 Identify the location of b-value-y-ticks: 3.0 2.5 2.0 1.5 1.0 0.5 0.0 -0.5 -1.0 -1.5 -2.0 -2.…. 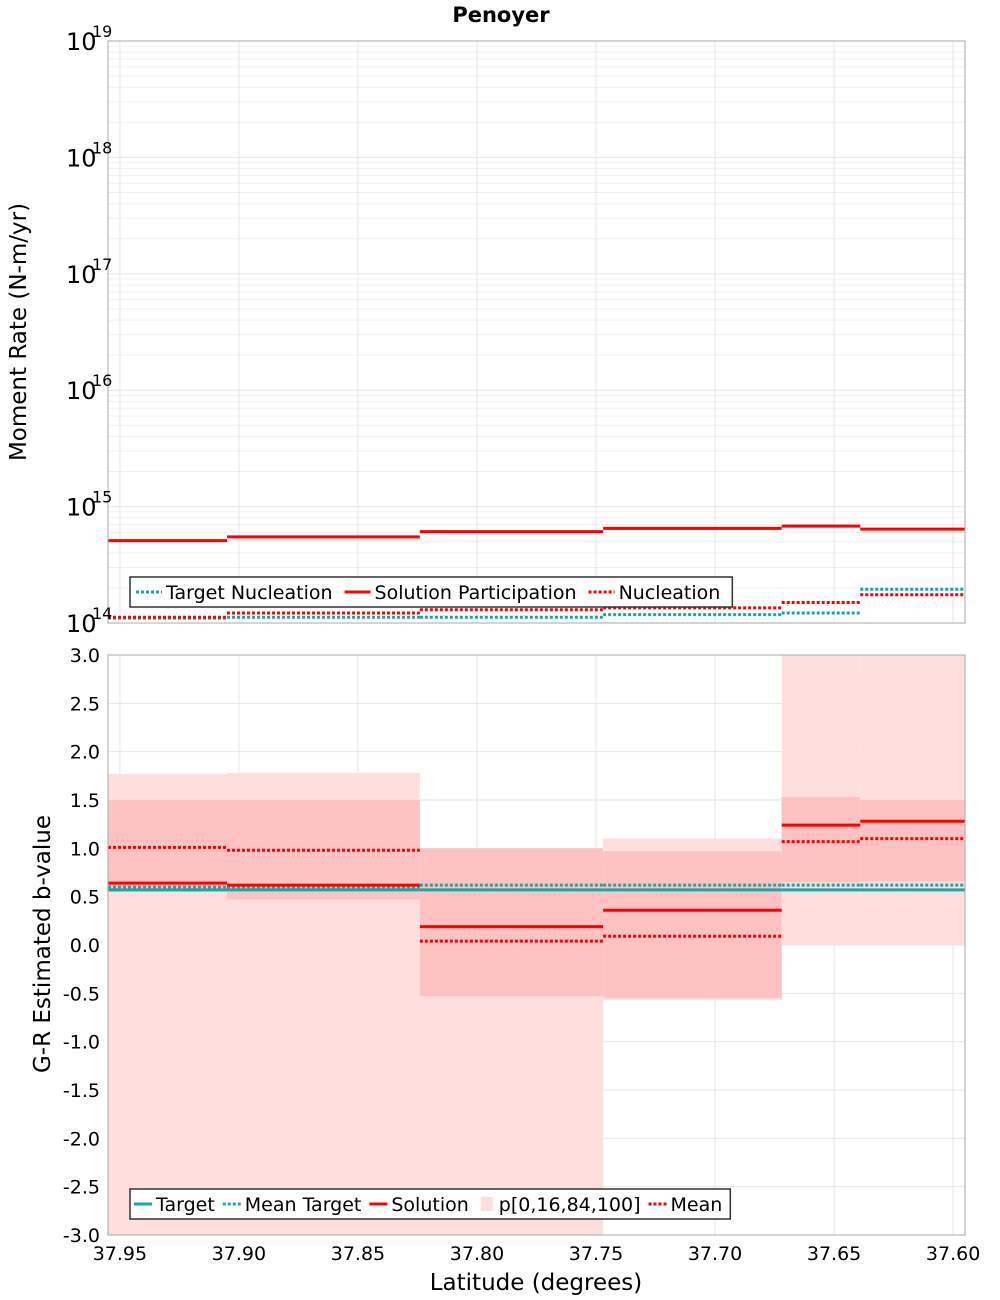
(81, 946).